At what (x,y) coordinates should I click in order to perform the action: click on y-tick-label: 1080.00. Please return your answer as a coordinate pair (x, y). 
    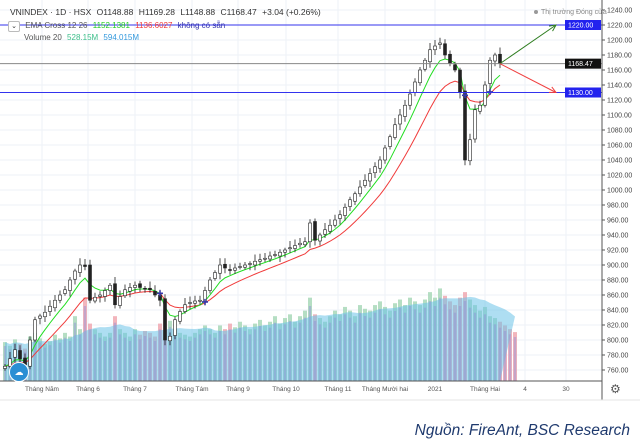
    Looking at the image, I should click on (619, 131).